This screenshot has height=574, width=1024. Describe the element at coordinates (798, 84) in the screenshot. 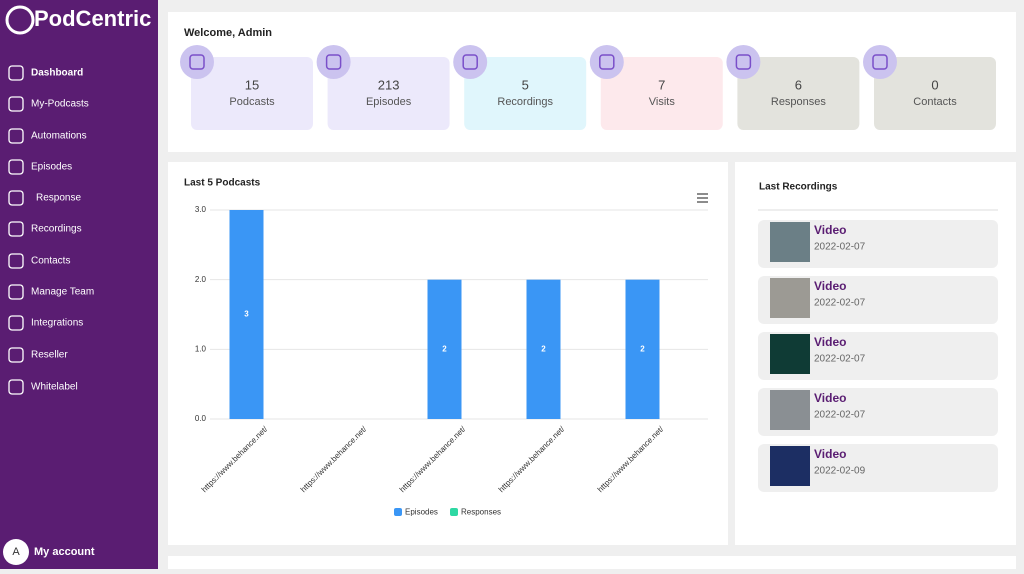

I see `stat-value: 6` at that location.